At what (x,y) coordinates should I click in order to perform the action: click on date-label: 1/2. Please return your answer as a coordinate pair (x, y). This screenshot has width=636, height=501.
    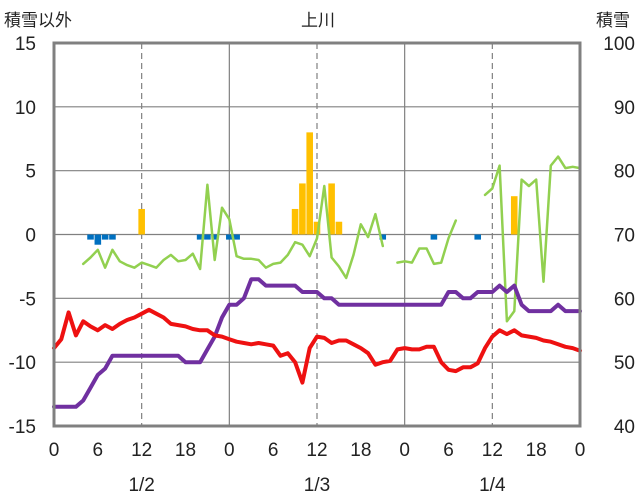
    Looking at the image, I should click on (141, 485).